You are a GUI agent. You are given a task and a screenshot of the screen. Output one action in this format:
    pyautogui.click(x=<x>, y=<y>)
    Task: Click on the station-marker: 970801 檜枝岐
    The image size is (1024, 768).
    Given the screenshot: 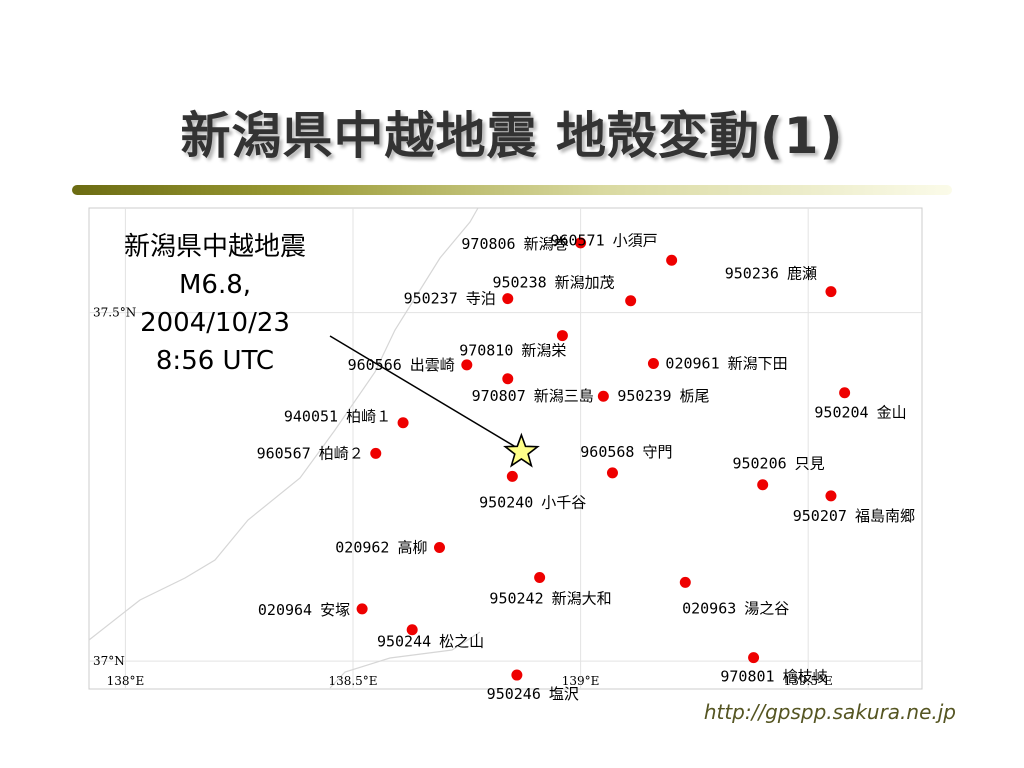 What is the action you would take?
    pyautogui.click(x=774, y=669)
    